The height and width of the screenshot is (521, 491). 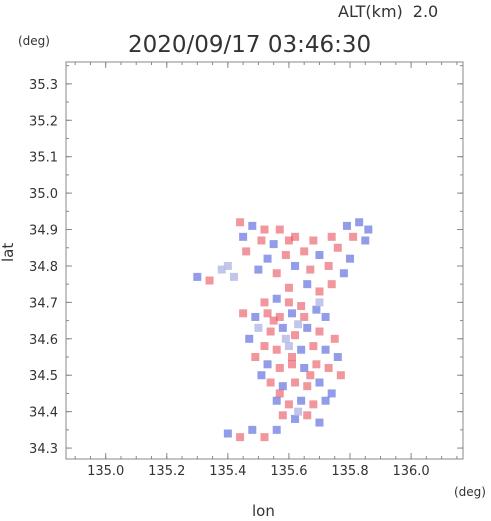 I want to click on y-tick-label: 34.5, so click(x=43, y=376).